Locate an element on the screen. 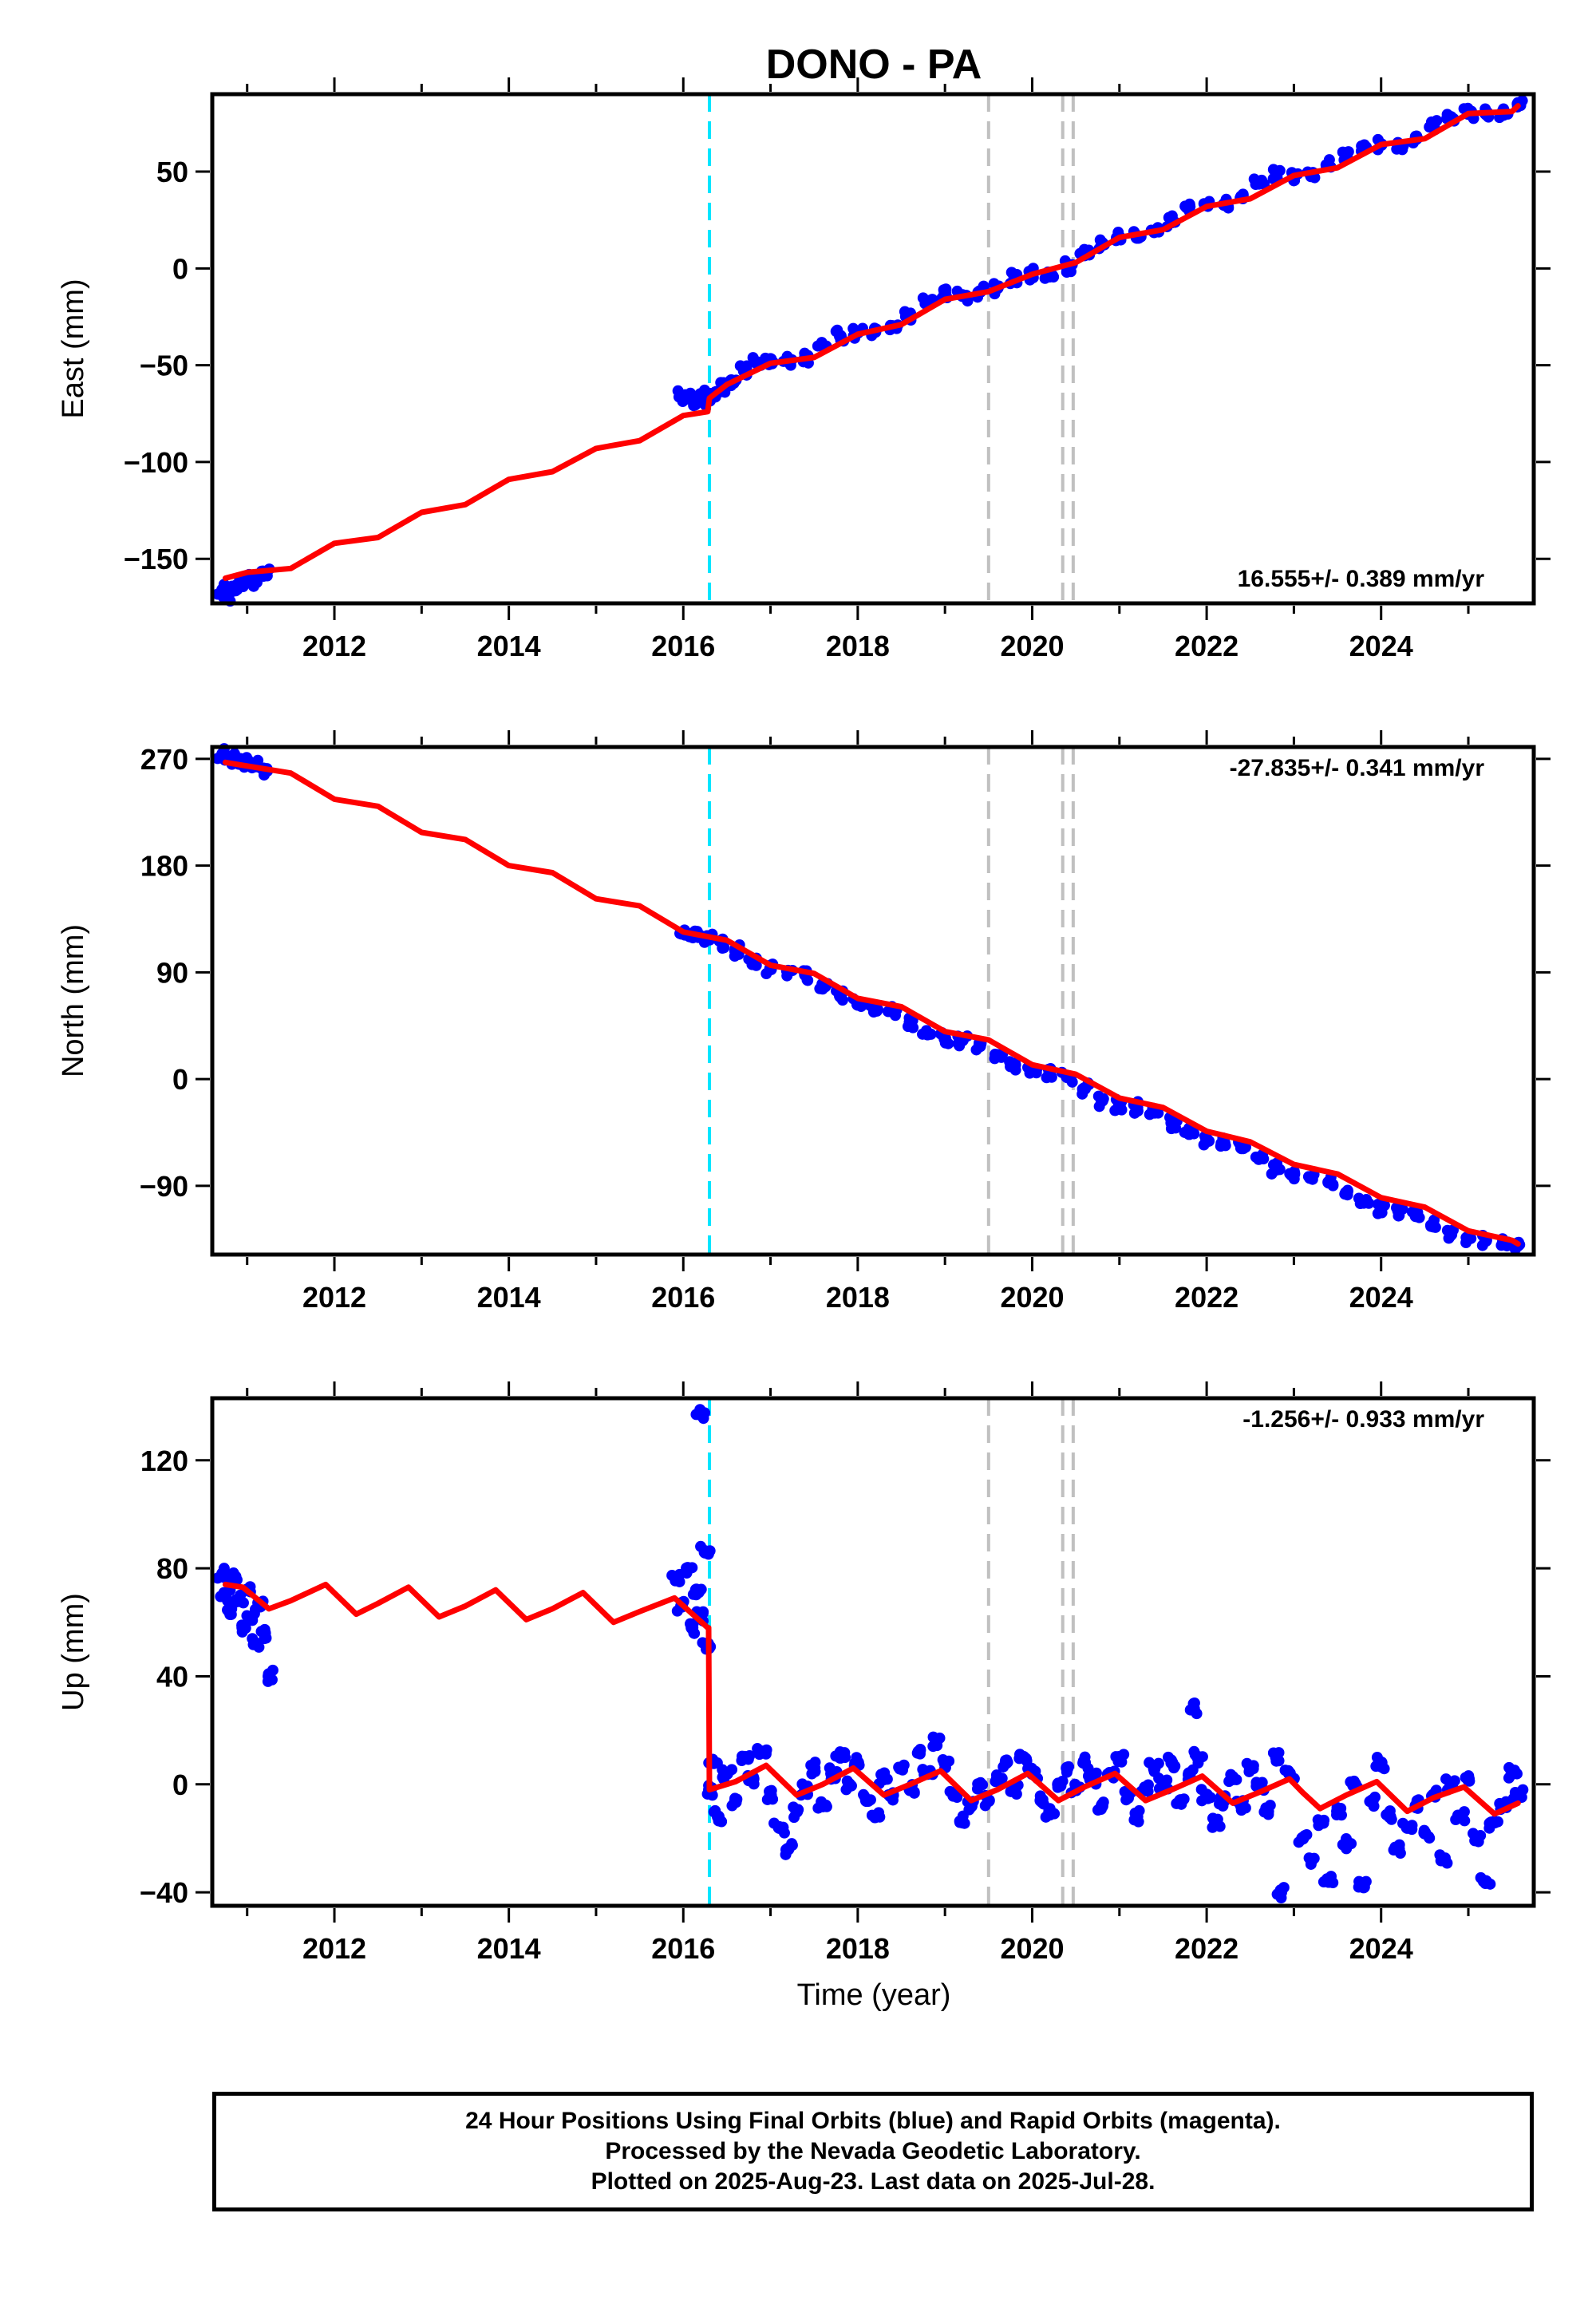 This screenshot has width=1596, height=2316. y-tick-label: 120 is located at coordinates (164, 1461).